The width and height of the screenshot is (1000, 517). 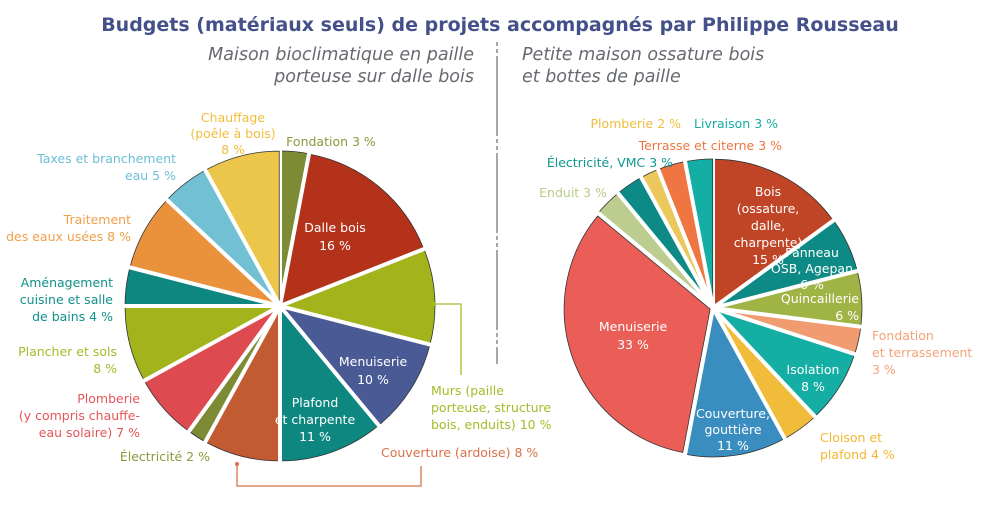 What do you see at coordinates (812, 268) in the screenshot?
I see `pie-right-label-panneau-osb-agepan: Panneau OSB, Agepan 6 %` at bounding box center [812, 268].